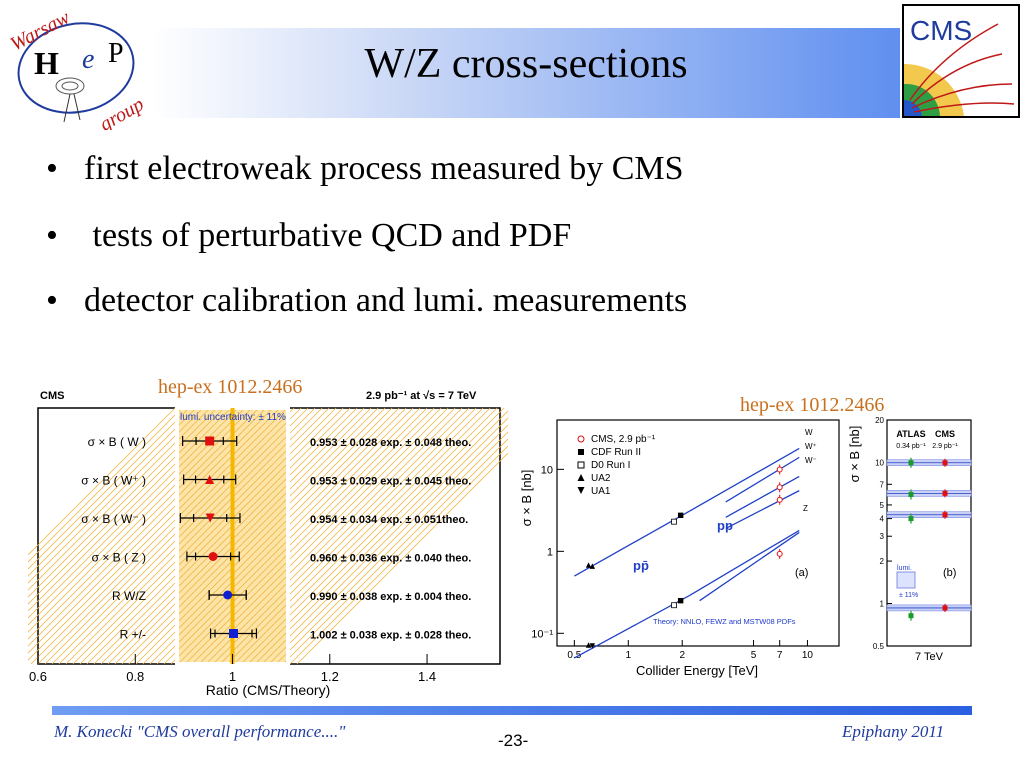 This screenshot has height=768, width=1024. Describe the element at coordinates (122, 111) in the screenshot. I see `logo-word-group: group` at that location.